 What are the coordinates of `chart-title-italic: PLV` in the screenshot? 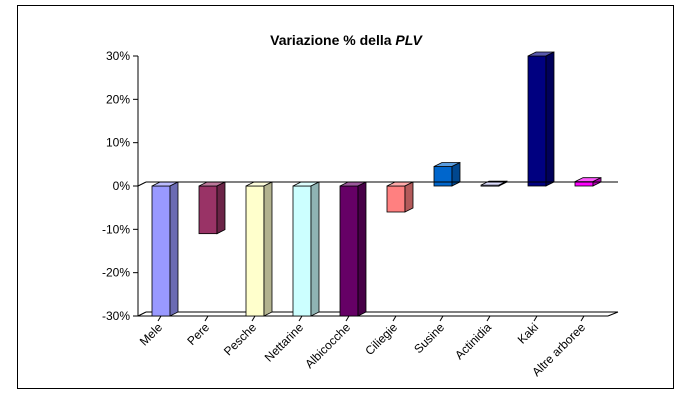 It's located at (409, 40).